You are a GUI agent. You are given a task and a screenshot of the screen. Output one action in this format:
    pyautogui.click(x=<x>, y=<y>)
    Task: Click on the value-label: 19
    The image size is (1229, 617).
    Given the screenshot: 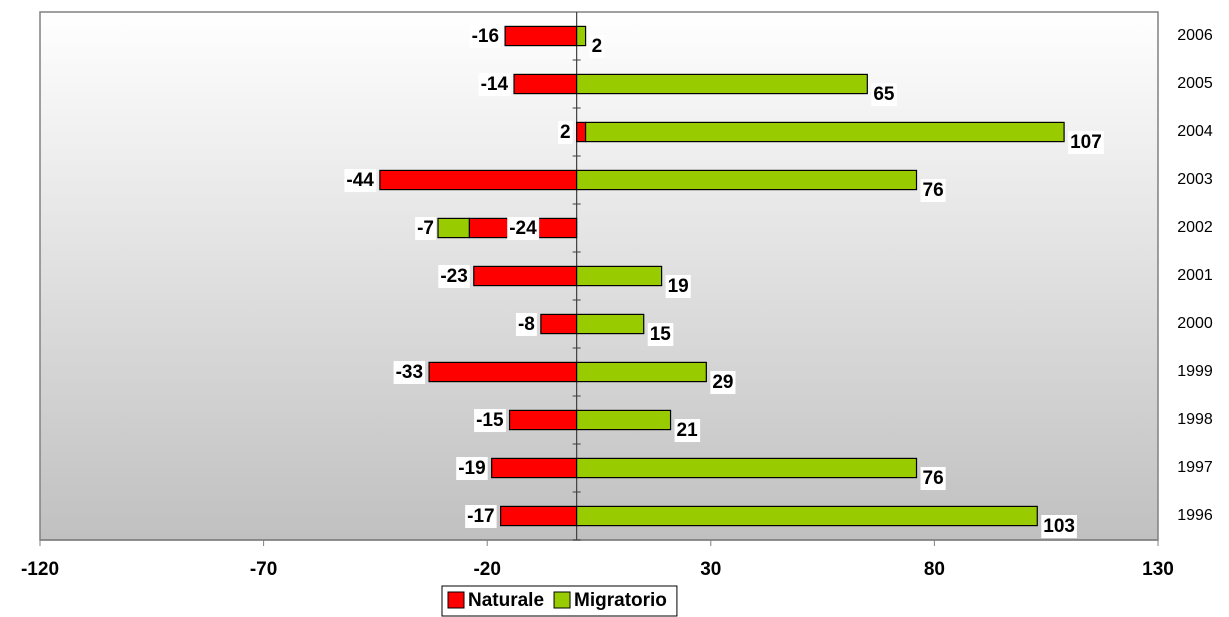 What is the action you would take?
    pyautogui.click(x=678, y=286)
    